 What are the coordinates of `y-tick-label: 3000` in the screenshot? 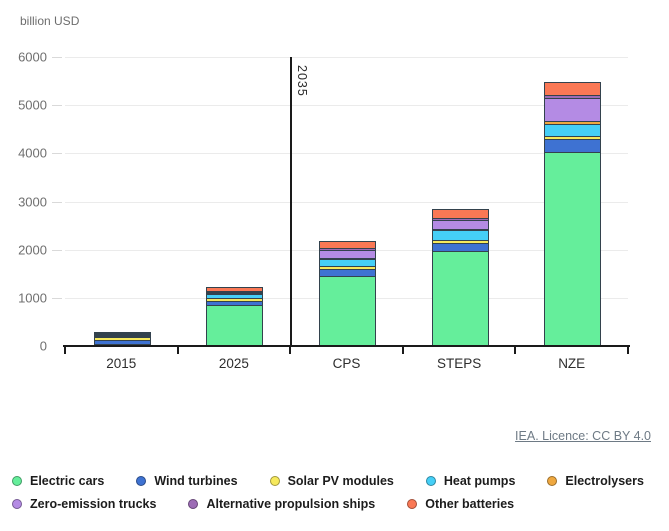 It's located at (32, 201).